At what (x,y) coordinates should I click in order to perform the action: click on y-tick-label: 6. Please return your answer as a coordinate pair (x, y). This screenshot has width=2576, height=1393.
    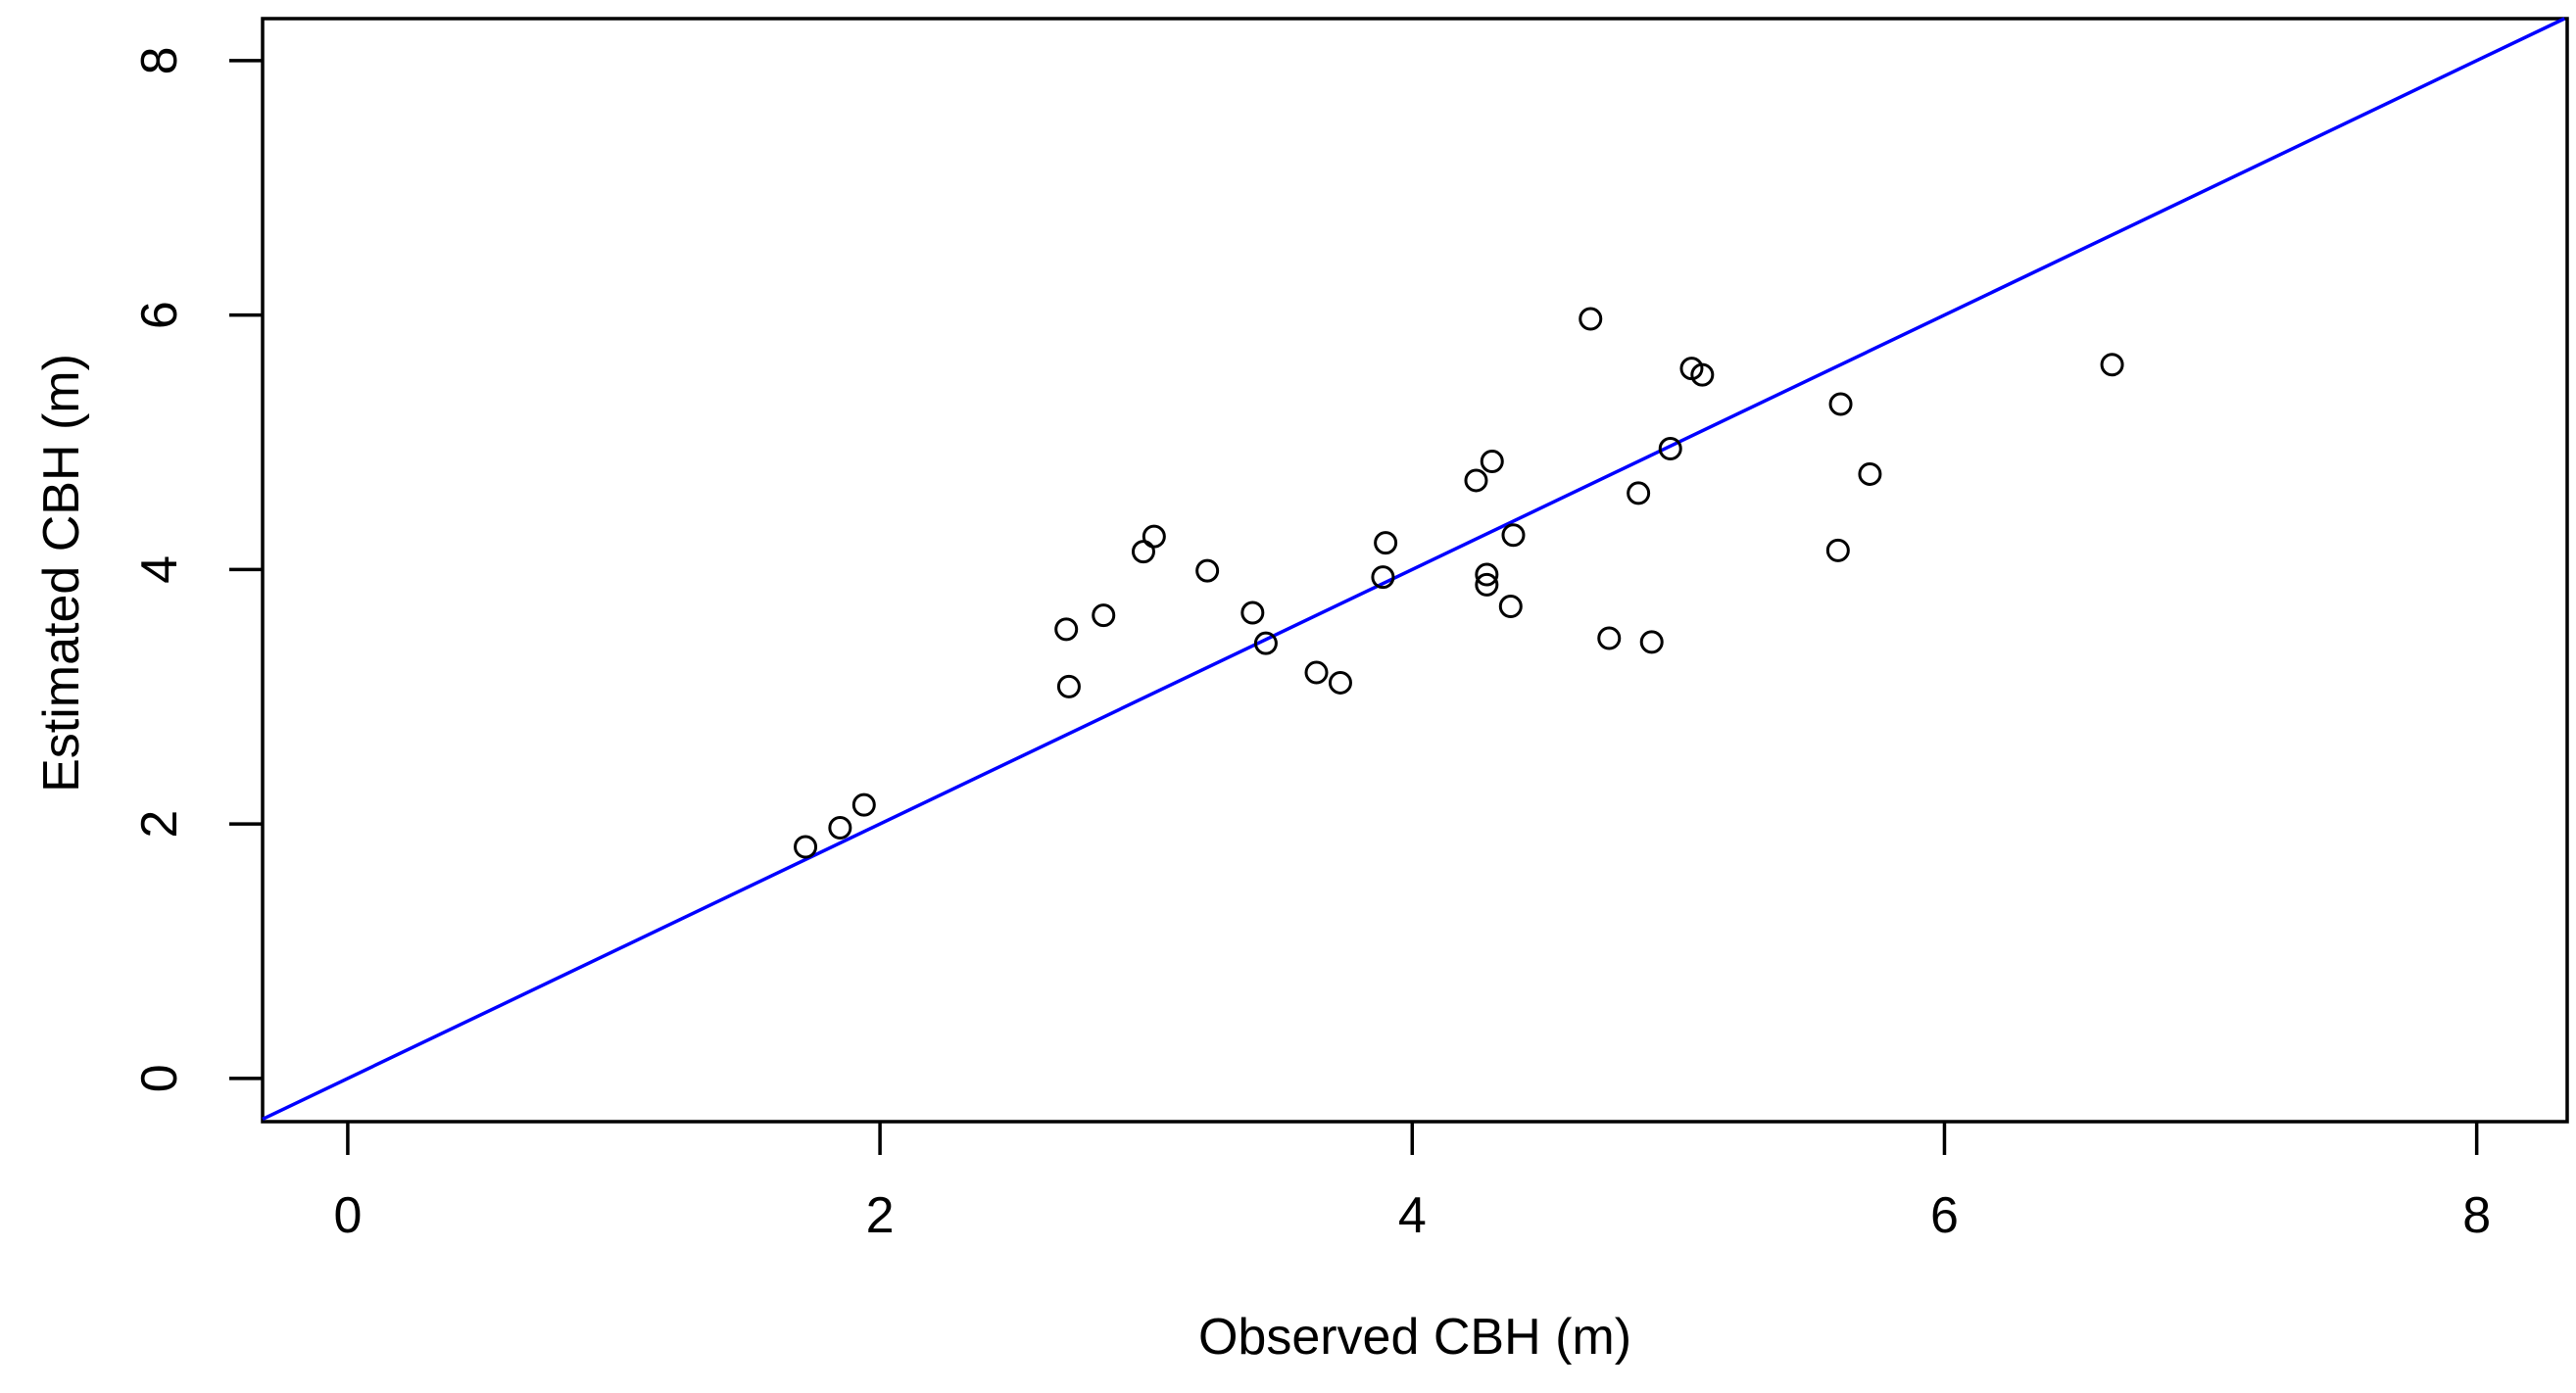
    Looking at the image, I should click on (159, 315).